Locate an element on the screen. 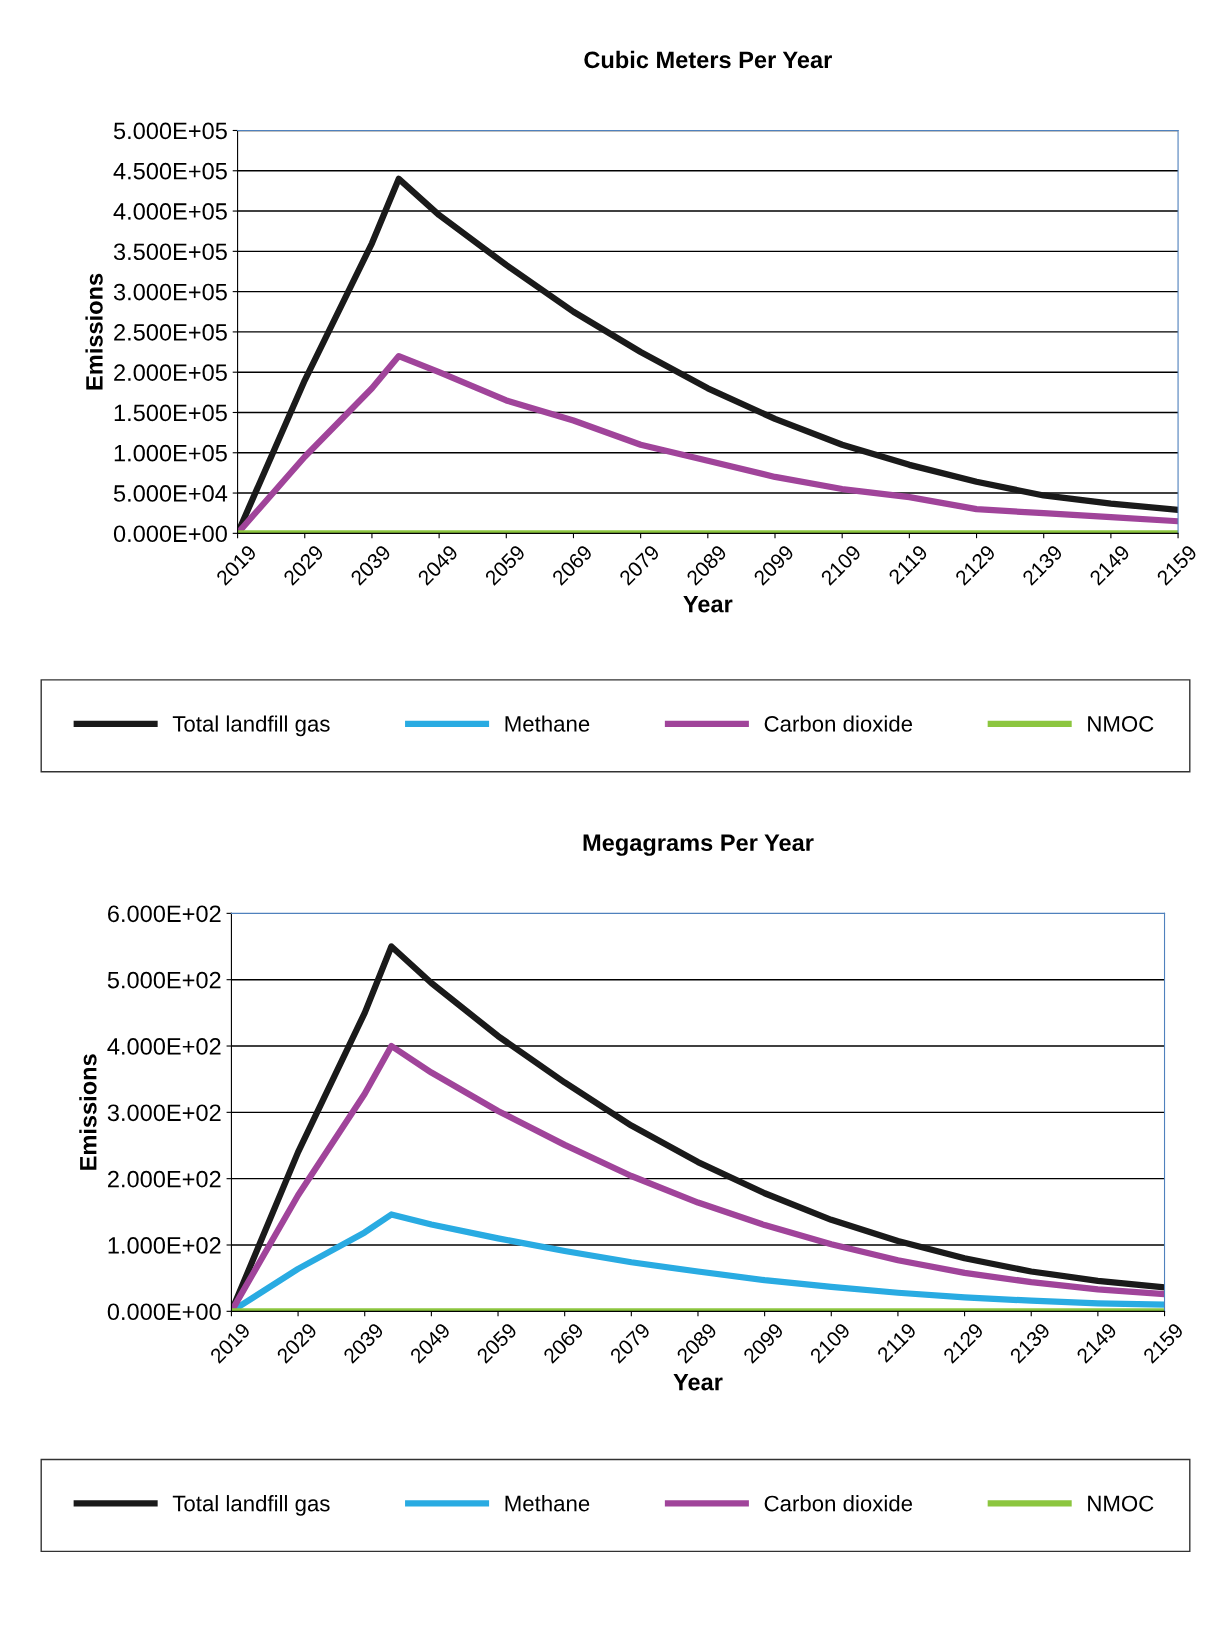  y-tick-label: 6.000E+02 is located at coordinates (164, 914).